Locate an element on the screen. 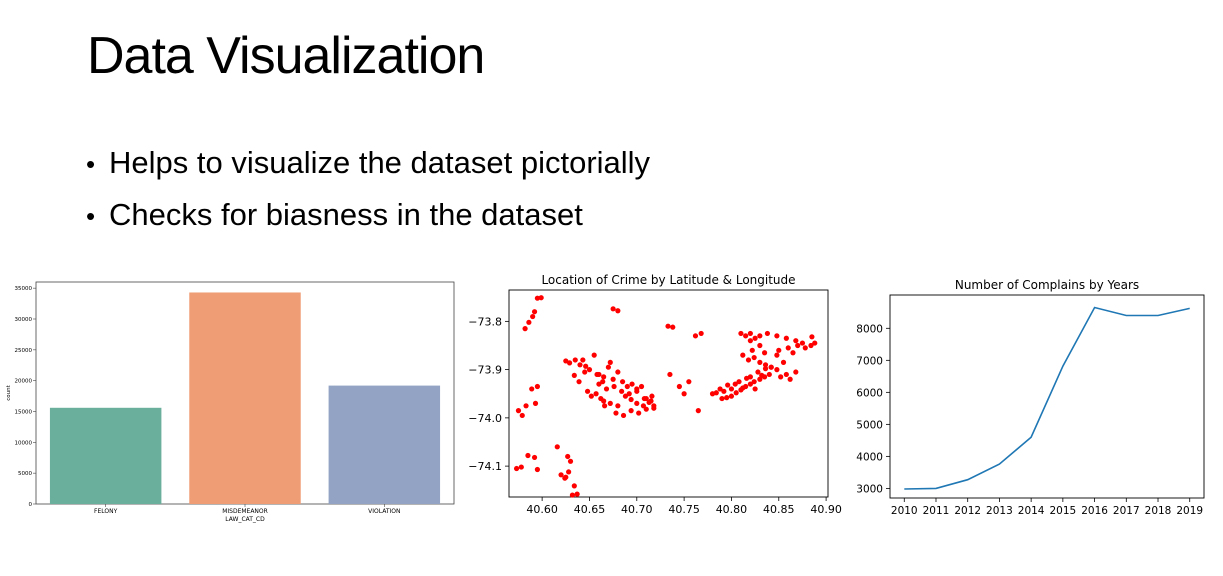  y-tick-label: 3000 is located at coordinates (869, 489).